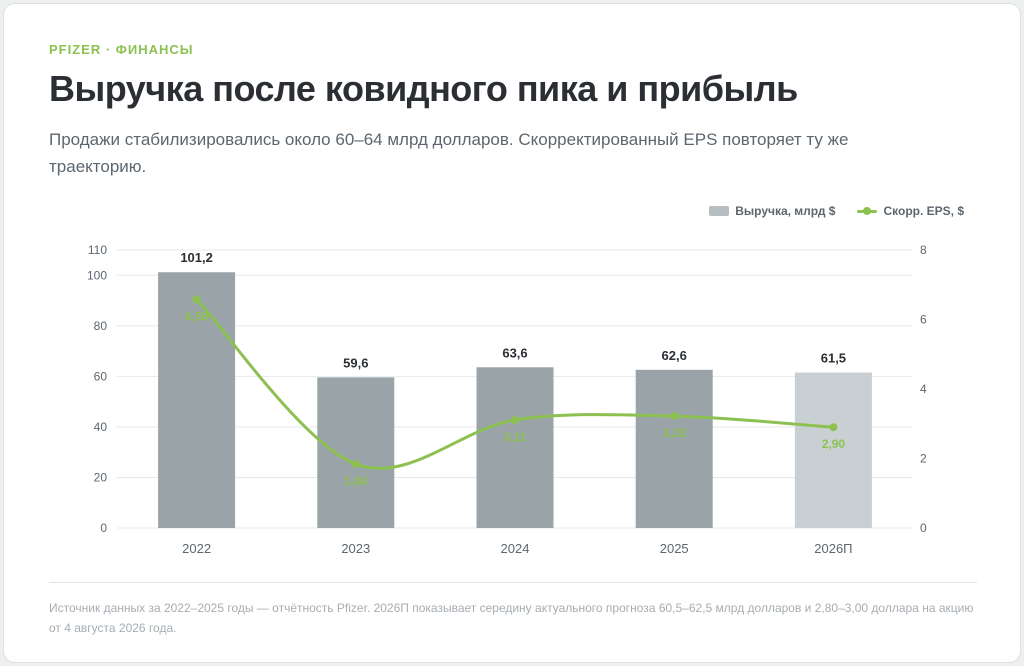 The height and width of the screenshot is (666, 1024). Describe the element at coordinates (785, 211) in the screenshot. I see `legend-label-revenue: Выручка, млрд $` at that location.